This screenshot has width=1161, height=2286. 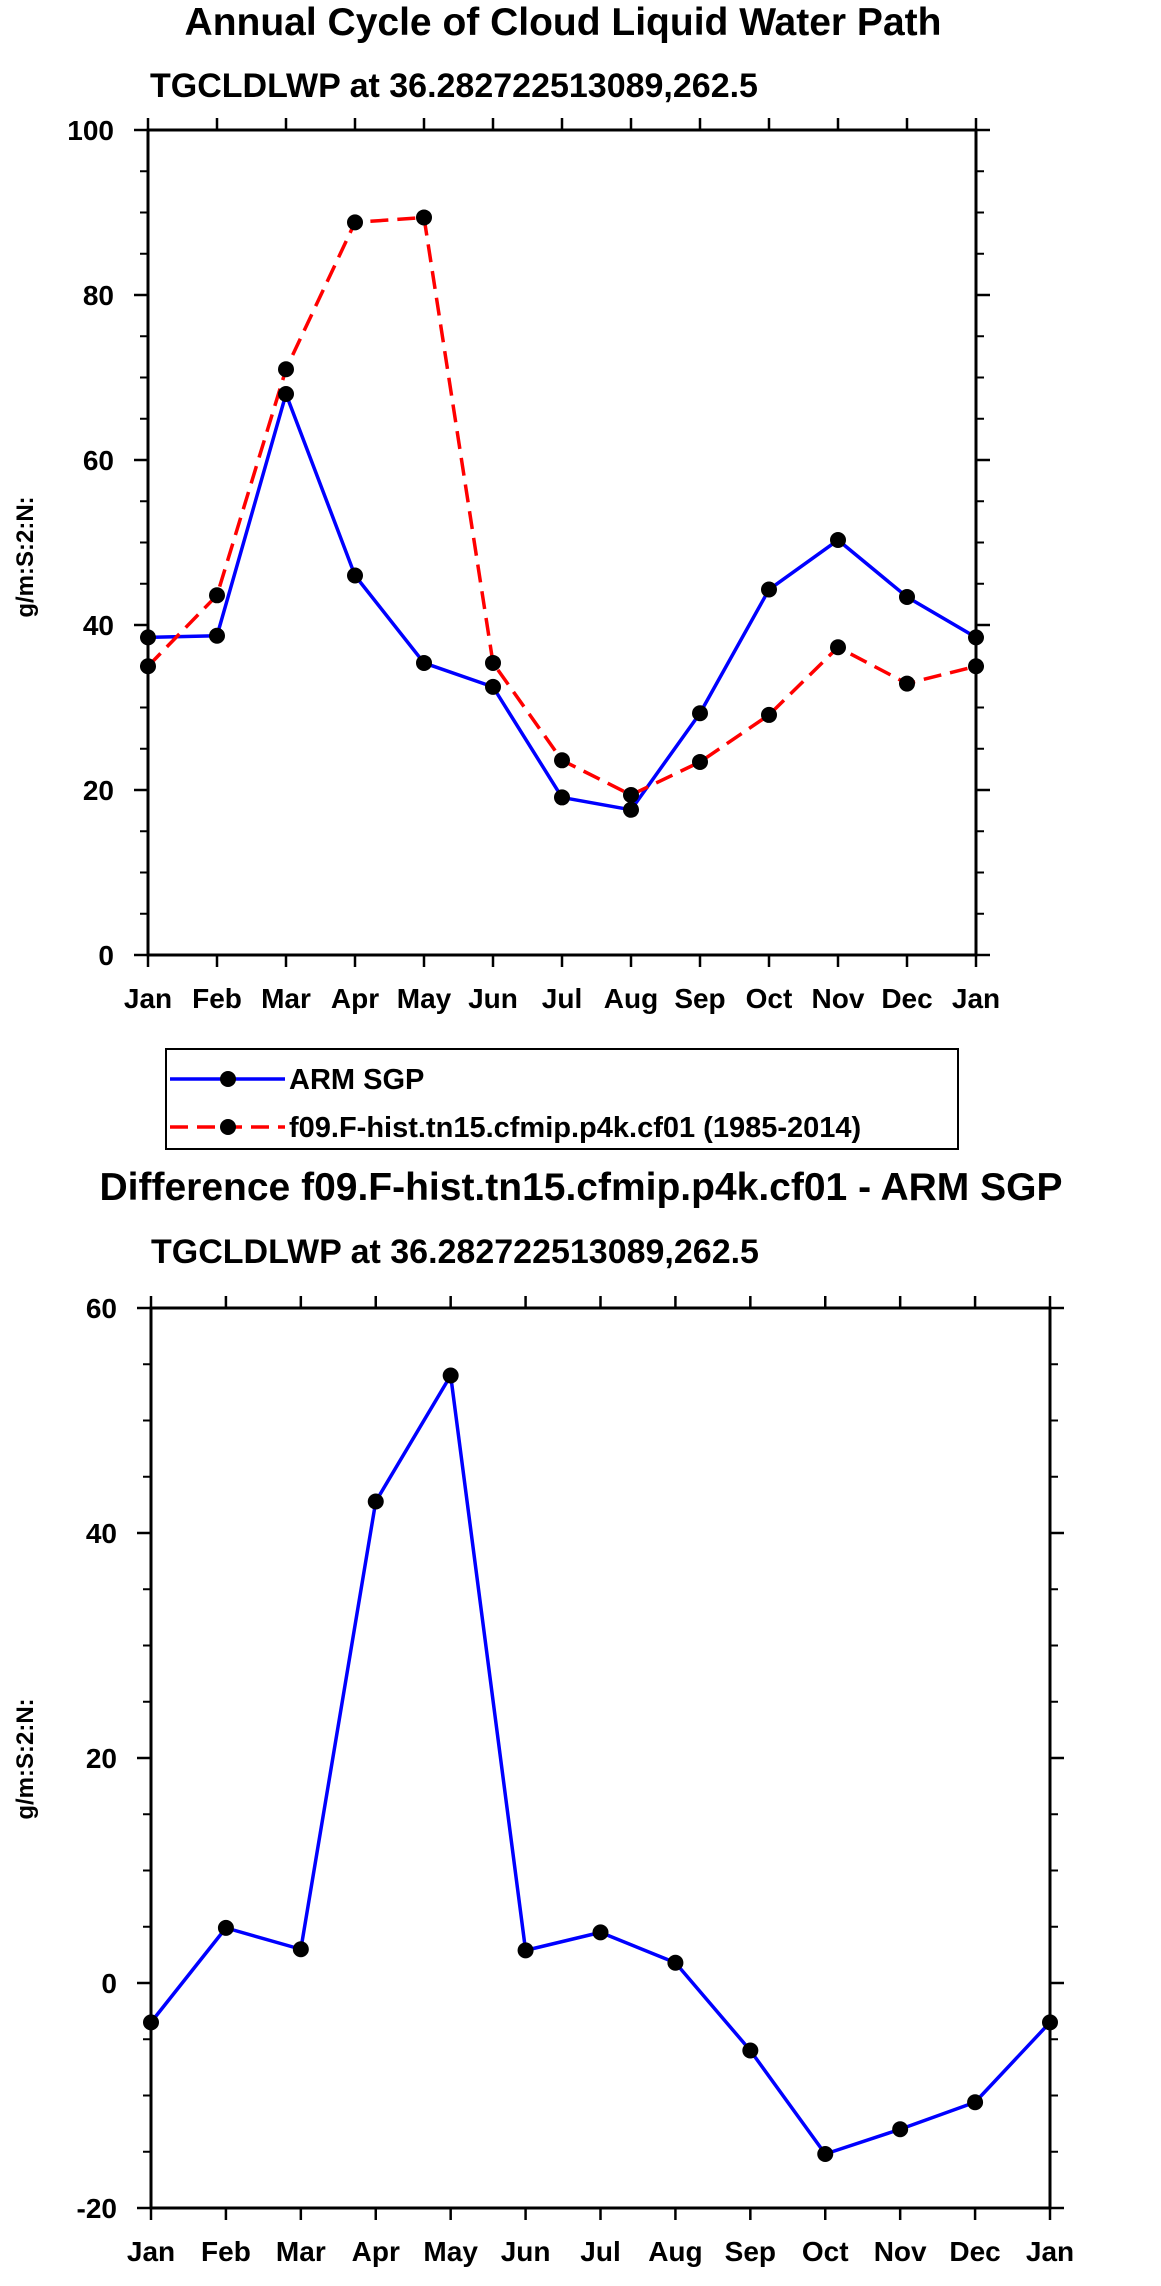 I want to click on y-tick-label: 80, so click(x=98, y=295).